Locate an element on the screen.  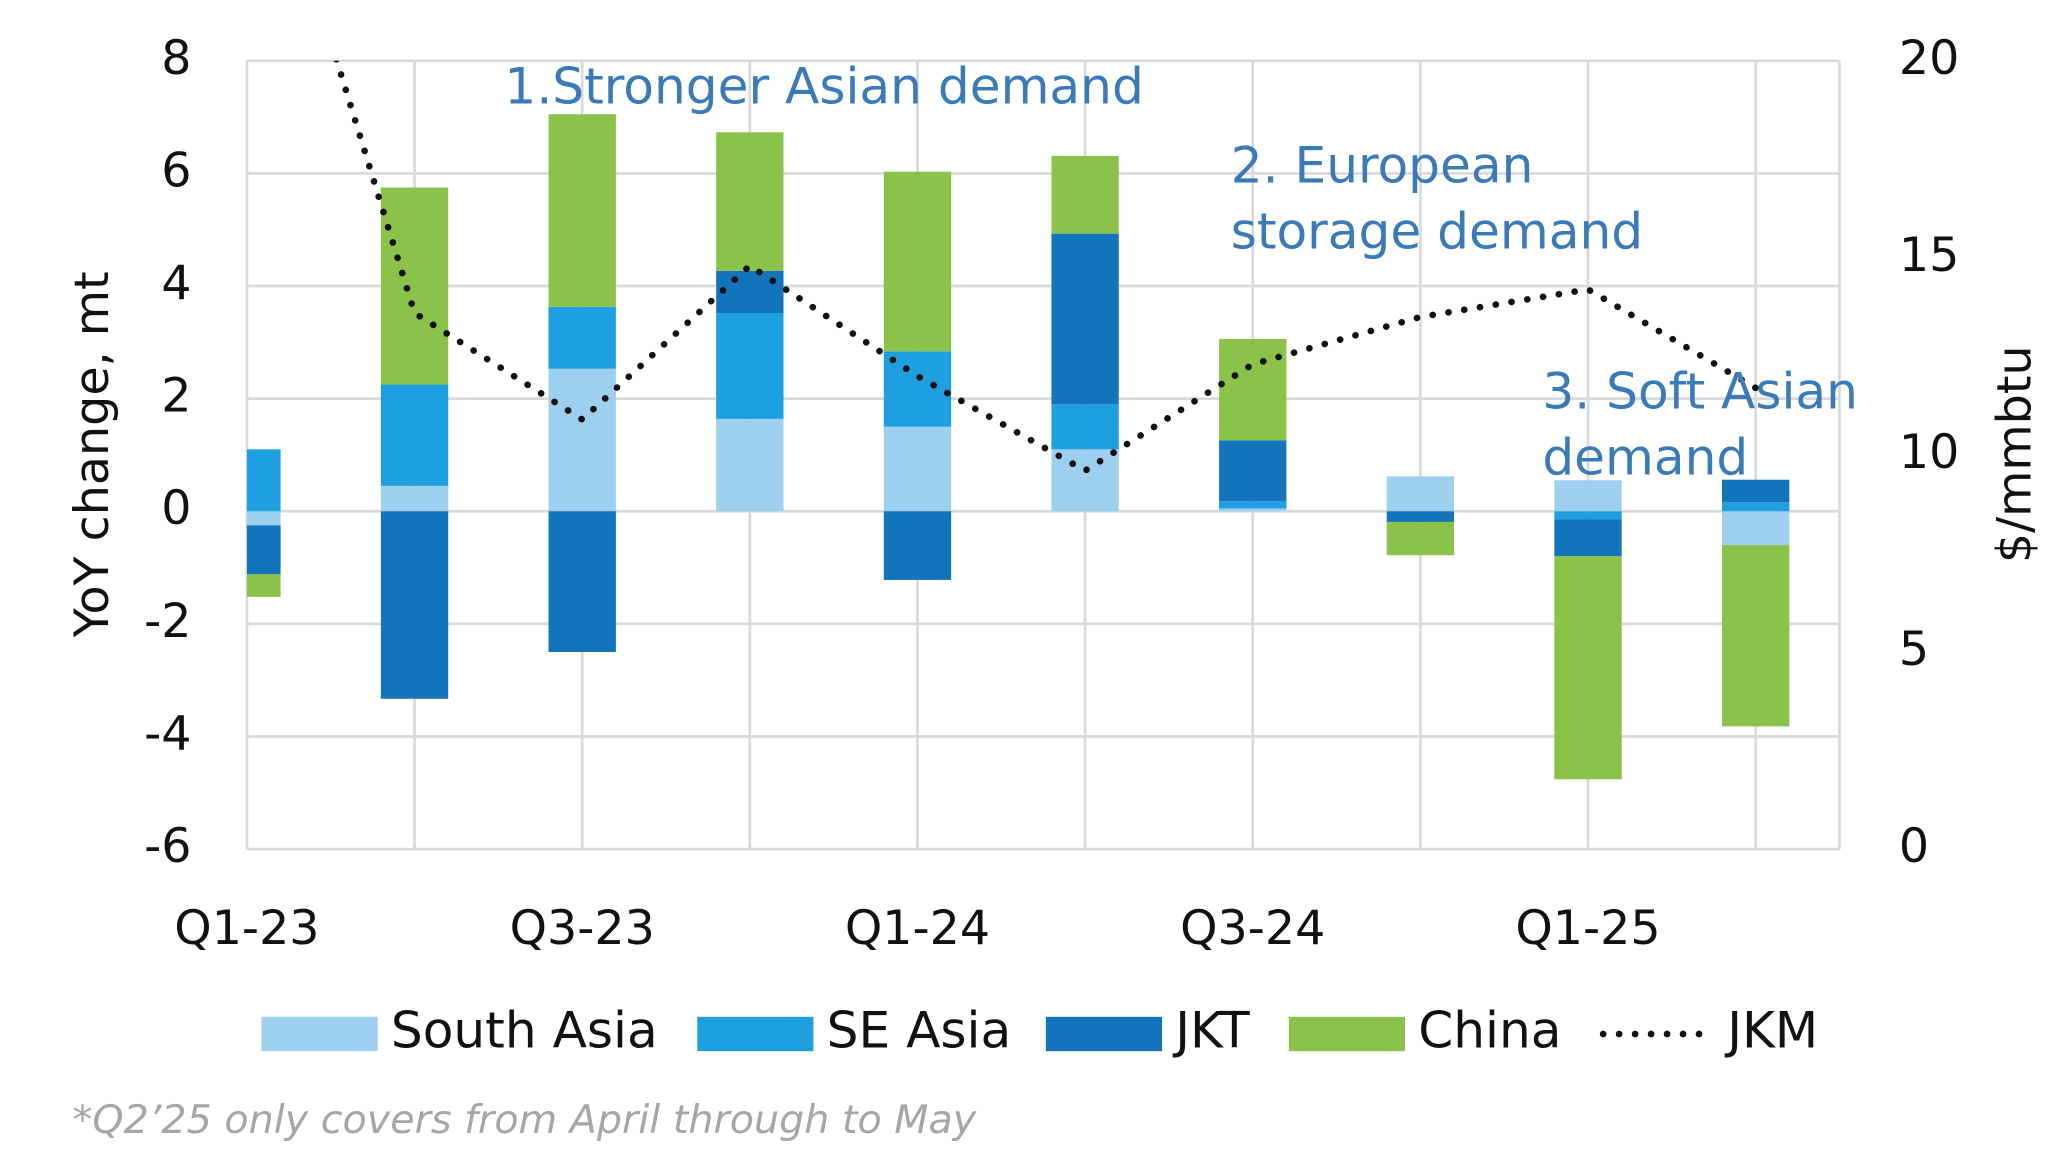
legend-label: JKM is located at coordinates (1771, 1029).